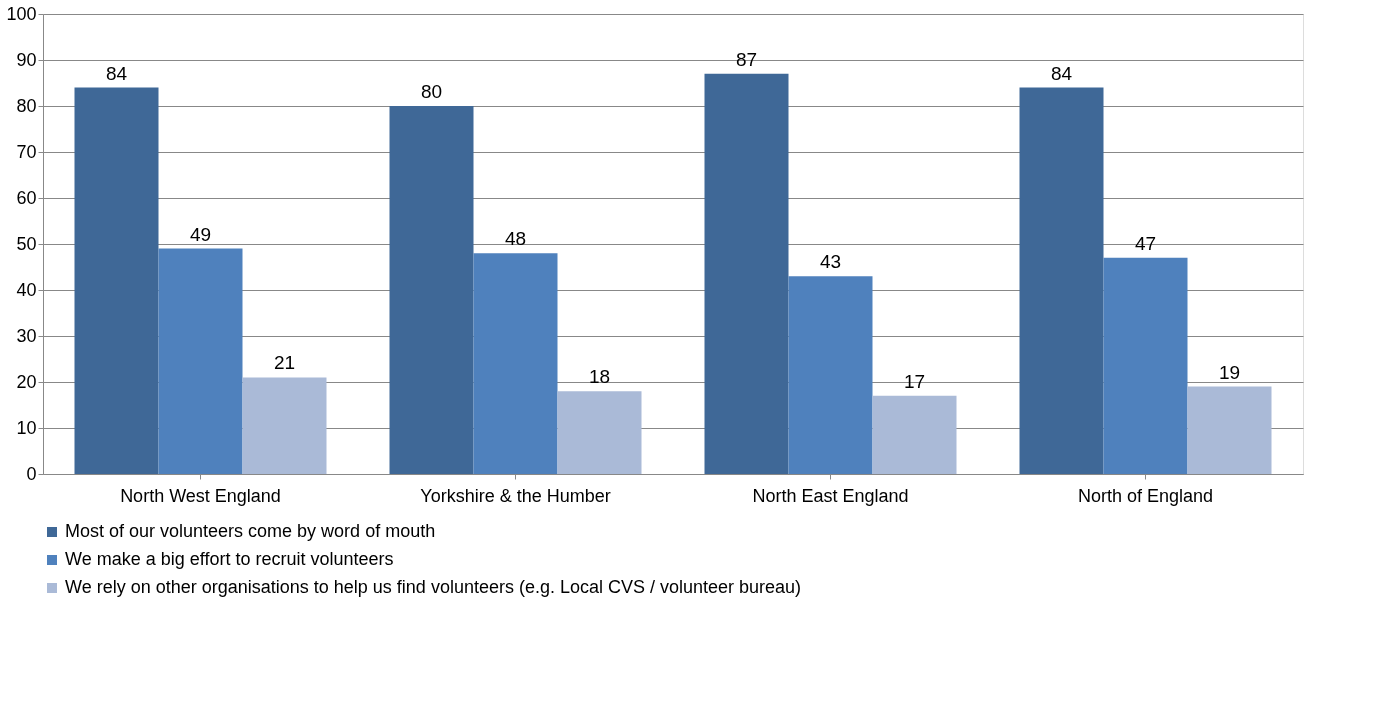 The image size is (1396, 720). What do you see at coordinates (21, 13) in the screenshot?
I see `y-tick-label: 100` at bounding box center [21, 13].